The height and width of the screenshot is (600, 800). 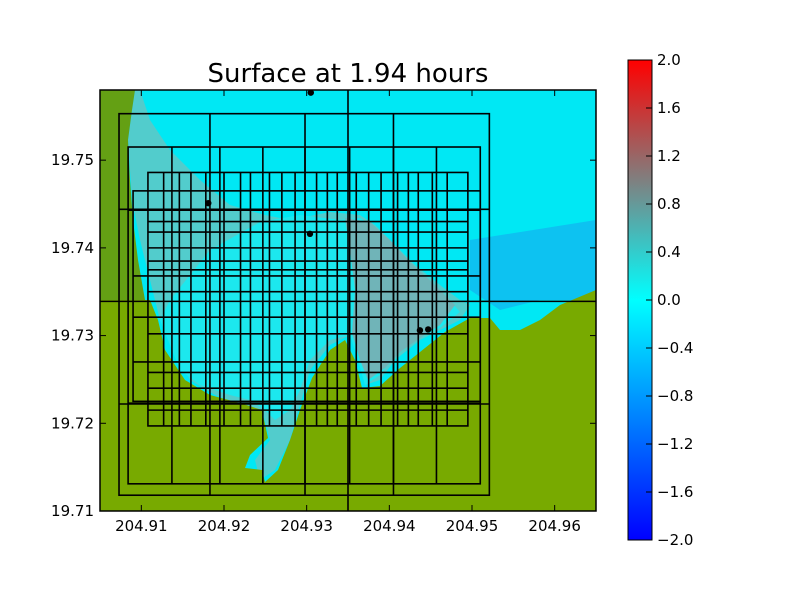 I want to click on x-tick-label: 204.96, so click(x=554, y=526).